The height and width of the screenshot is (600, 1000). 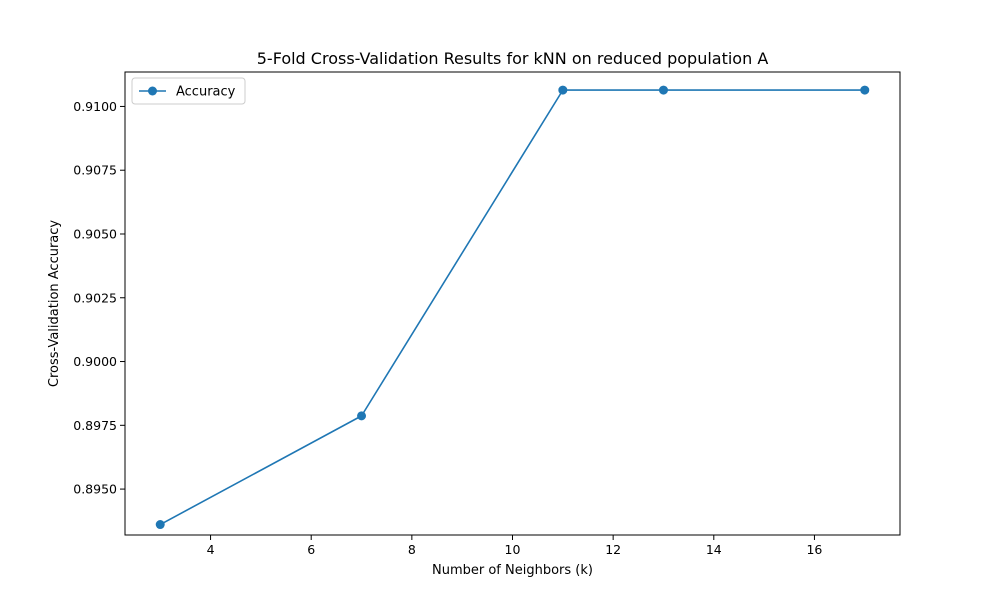 What do you see at coordinates (613, 549) in the screenshot?
I see `x-tick-label: 12` at bounding box center [613, 549].